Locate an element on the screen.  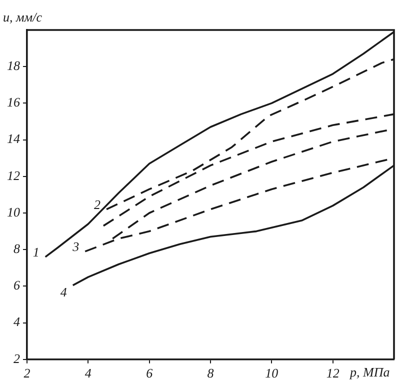
x-tick-label: 4 is located at coordinates (88, 373).